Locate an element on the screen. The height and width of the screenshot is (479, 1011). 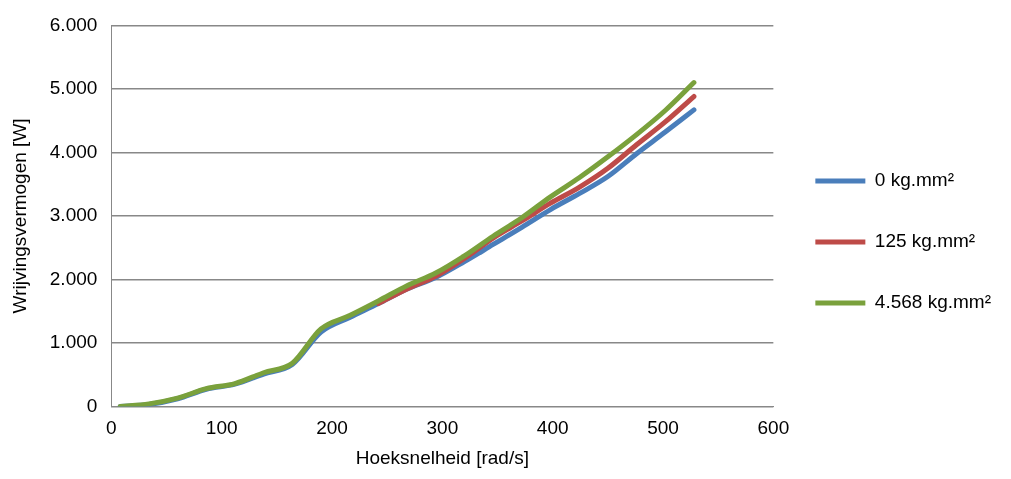
y-tick-label: 3.000 is located at coordinates (73, 215).